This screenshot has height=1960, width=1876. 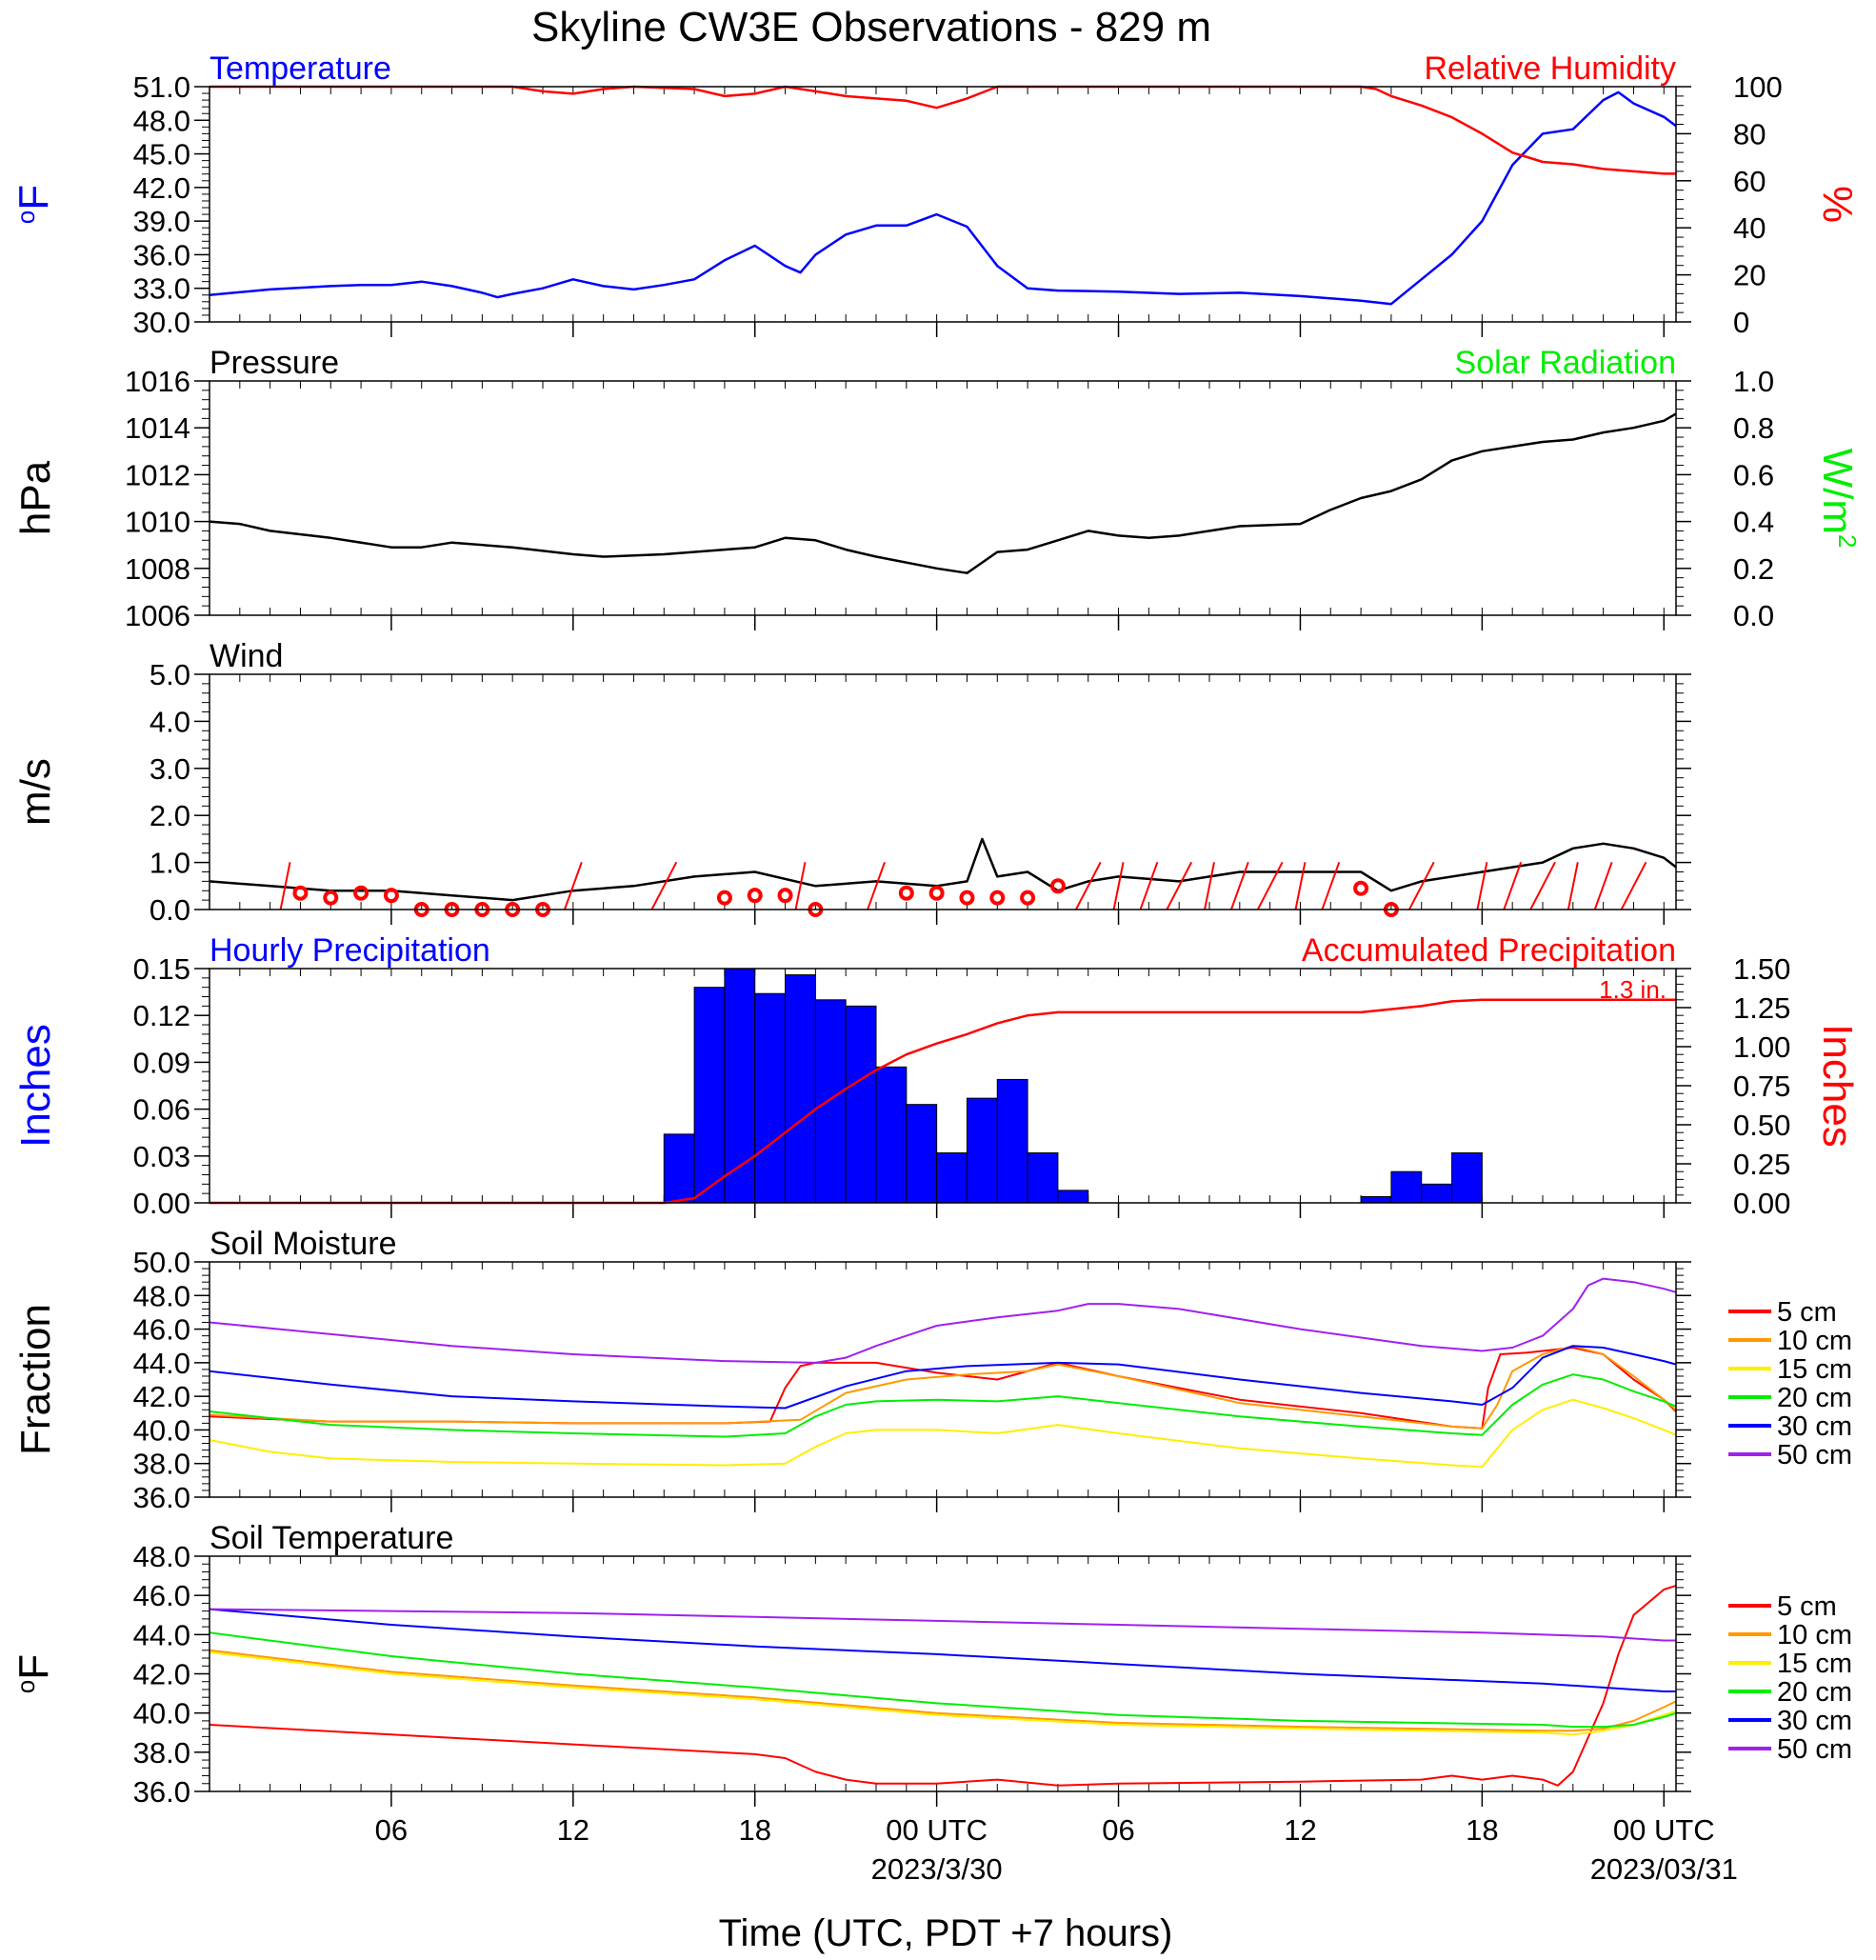 What do you see at coordinates (35, 1086) in the screenshot?
I see `y-axis-label-left: Inches` at bounding box center [35, 1086].